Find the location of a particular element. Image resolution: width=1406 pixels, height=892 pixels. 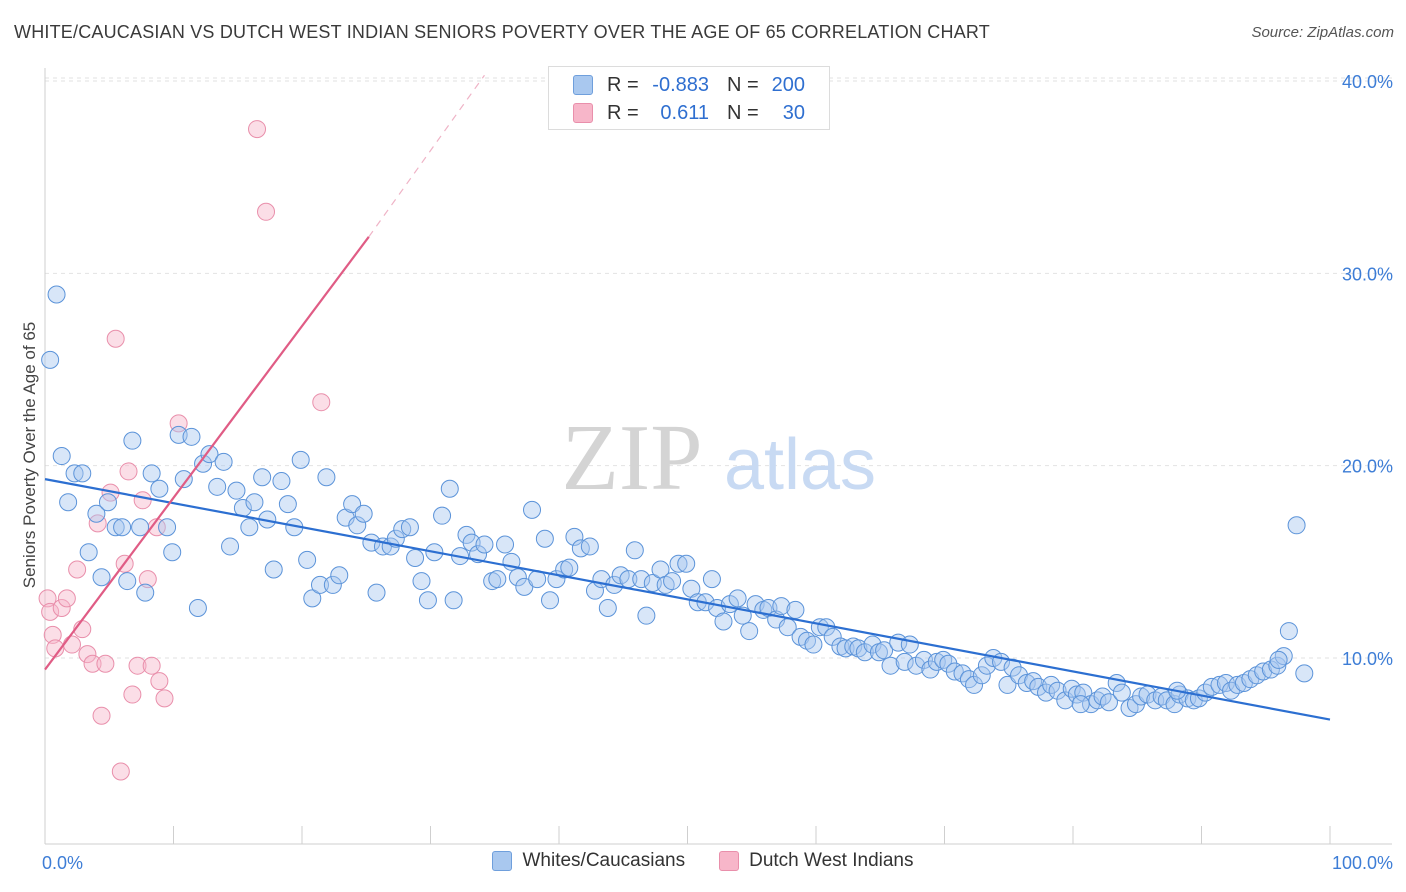

x-tick-label: 0.0% is located at coordinates (62, 863).